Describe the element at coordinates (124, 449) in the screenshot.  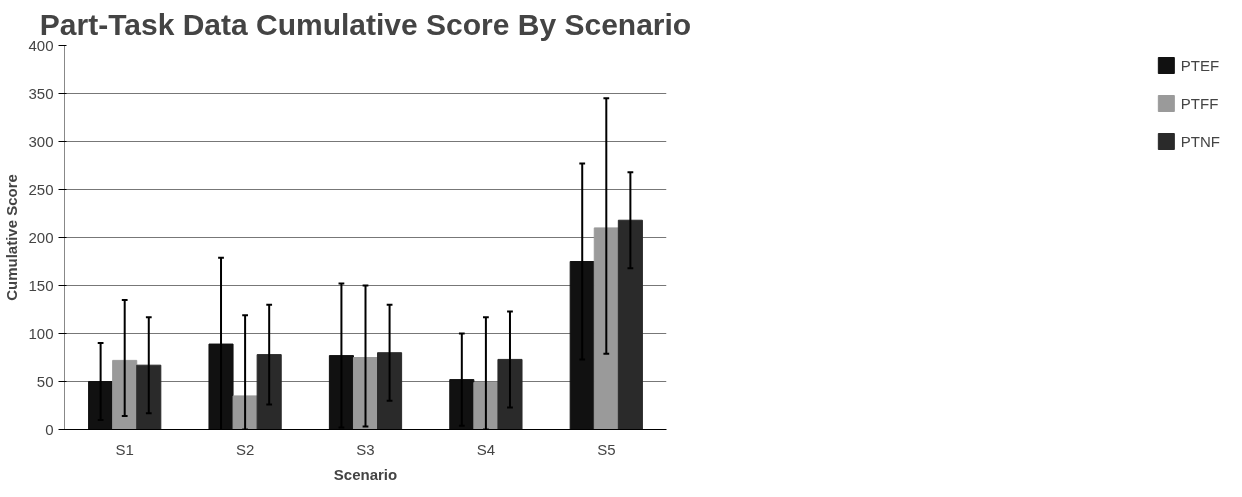
I see `x-tick-label: S1` at that location.